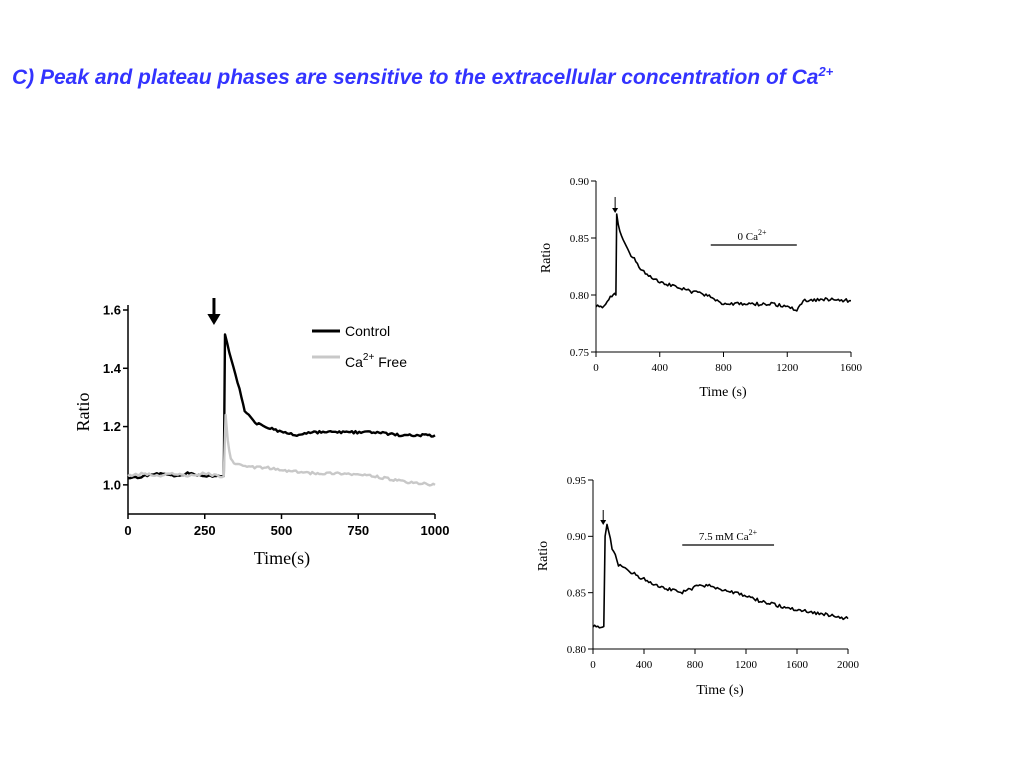  I want to click on y-tick-label: 1.2, so click(112, 426).